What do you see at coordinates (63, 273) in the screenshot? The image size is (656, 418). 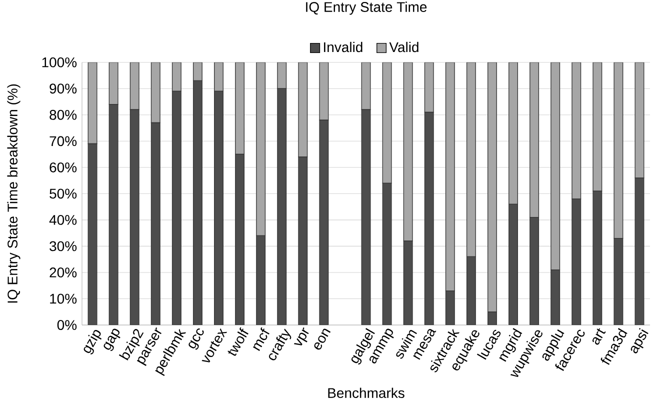 I see `y-tick-label: 20%` at bounding box center [63, 273].